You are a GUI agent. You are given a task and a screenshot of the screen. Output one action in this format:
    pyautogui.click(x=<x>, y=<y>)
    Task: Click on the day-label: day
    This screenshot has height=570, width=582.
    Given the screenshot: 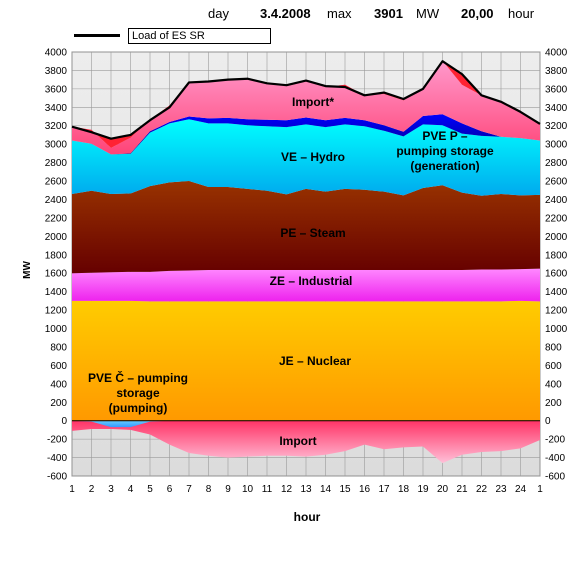 What is the action you would take?
    pyautogui.click(x=218, y=13)
    